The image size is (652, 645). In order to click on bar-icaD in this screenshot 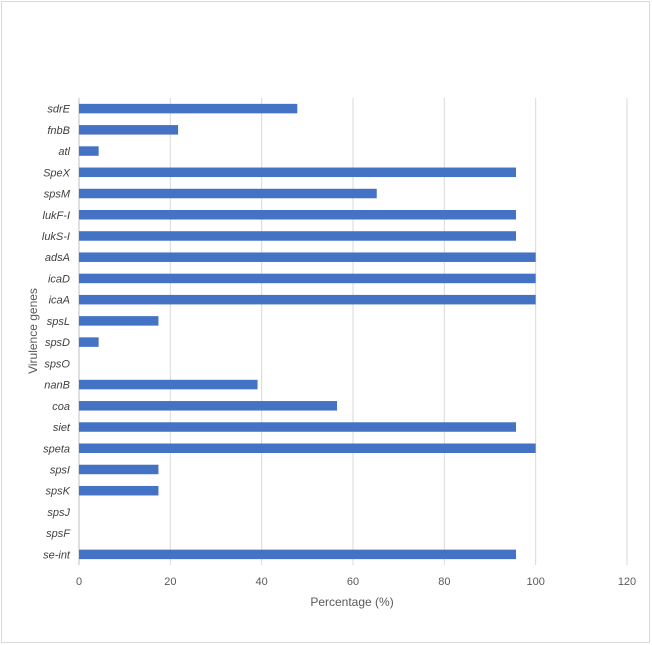, I will do `click(307, 278)`.